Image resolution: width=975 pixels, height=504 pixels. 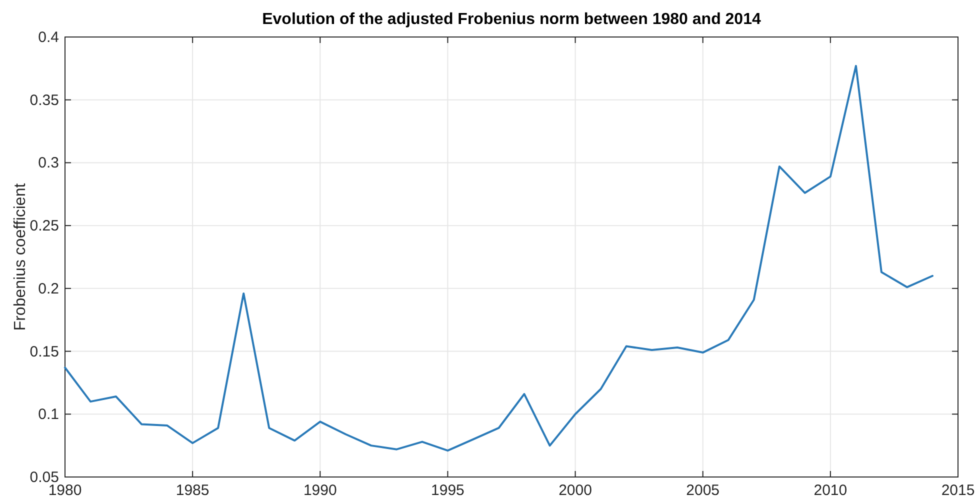 I want to click on y-tick-label: 0.3, so click(x=48, y=163).